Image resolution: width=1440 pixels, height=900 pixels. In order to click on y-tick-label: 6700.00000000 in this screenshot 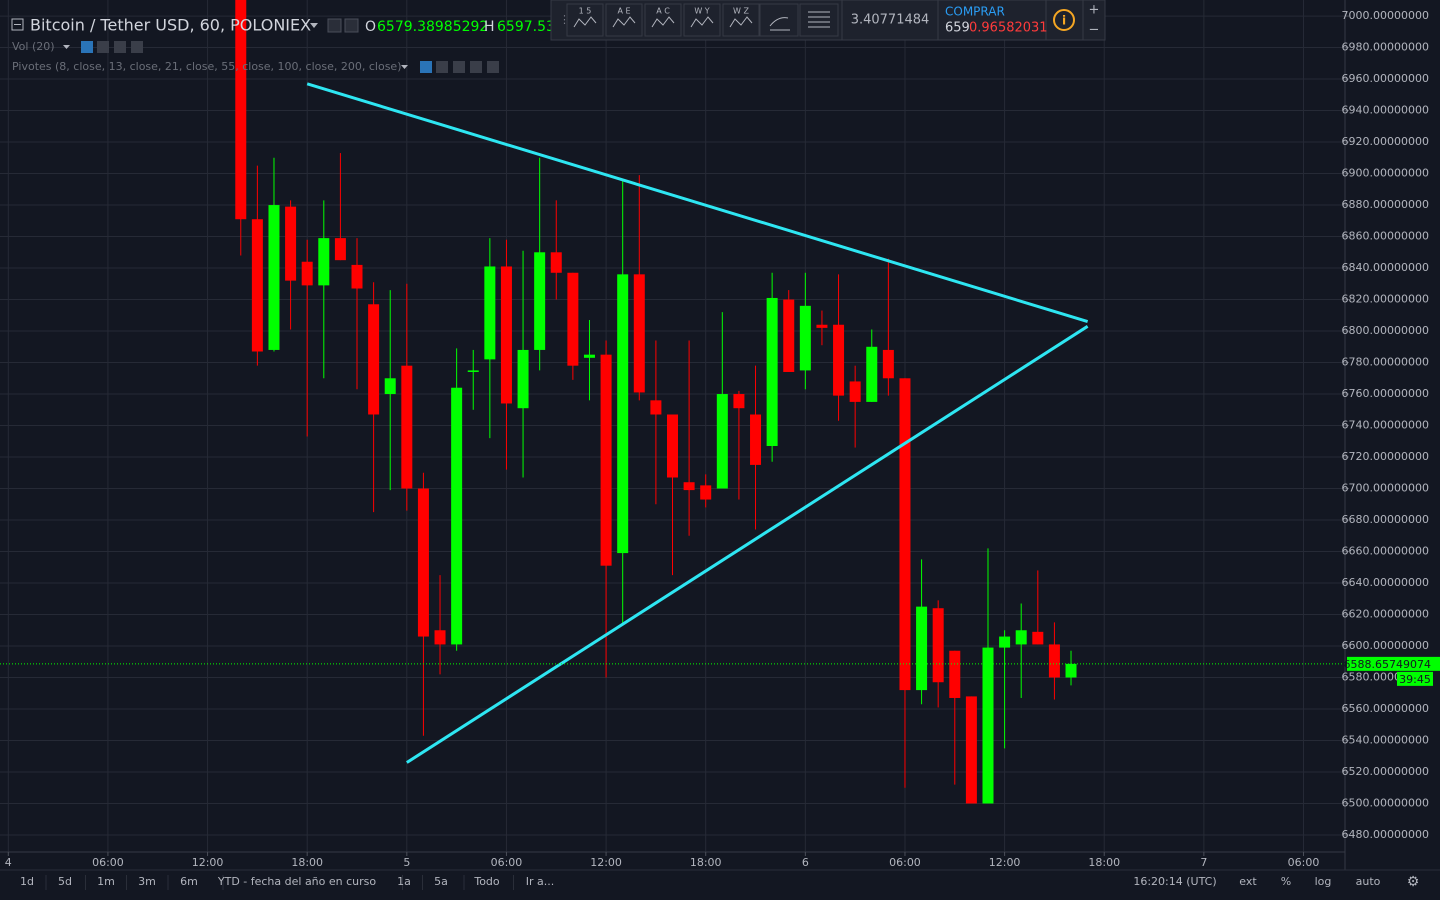, I will do `click(1385, 488)`.